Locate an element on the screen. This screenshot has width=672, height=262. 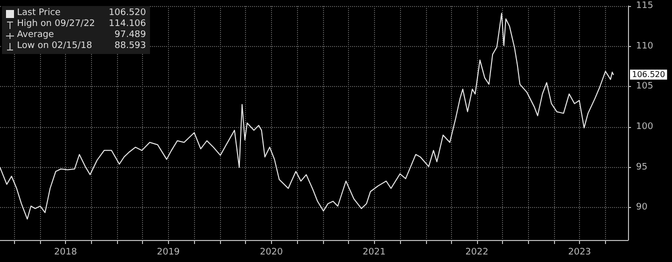
x-tick-label: 2020 is located at coordinates (272, 253).